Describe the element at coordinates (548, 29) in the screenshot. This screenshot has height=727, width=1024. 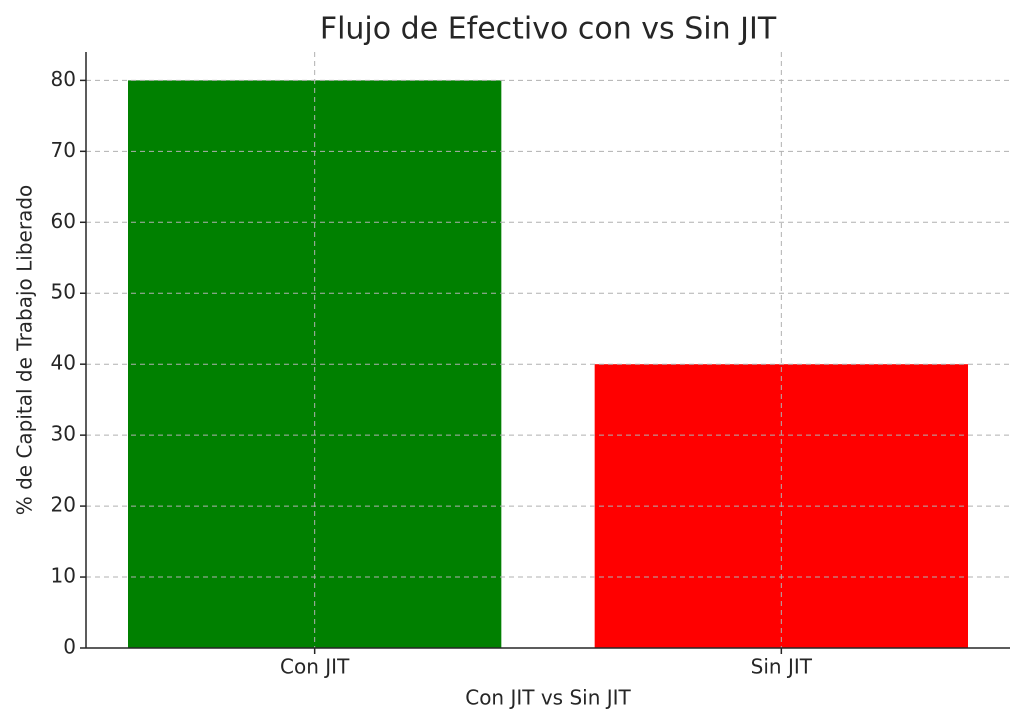
I see `chart-title: Flujo de Efectivo con vs Sin JIT` at that location.